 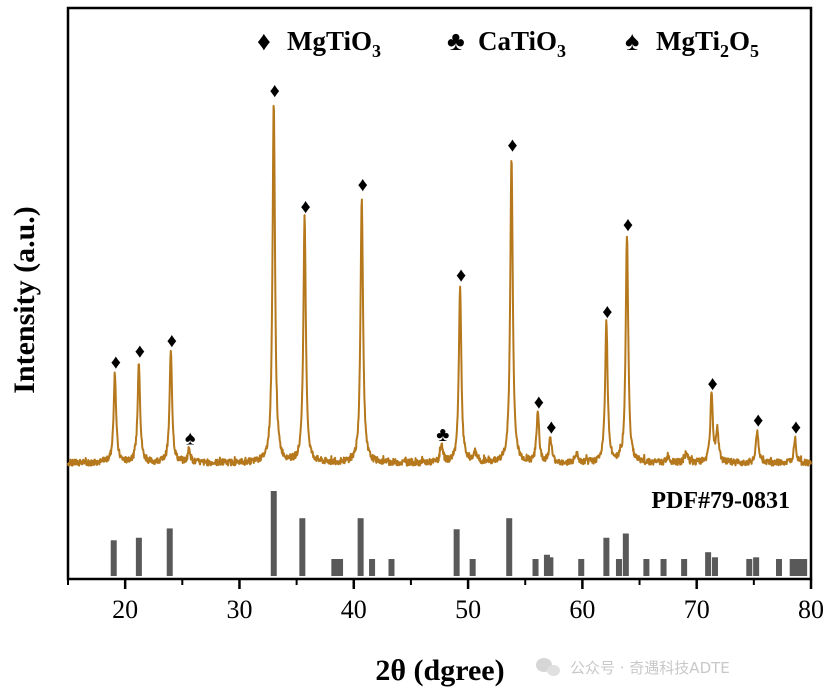 What do you see at coordinates (334, 43) in the screenshot?
I see `legend-label-mgtio3: MgTiO3` at bounding box center [334, 43].